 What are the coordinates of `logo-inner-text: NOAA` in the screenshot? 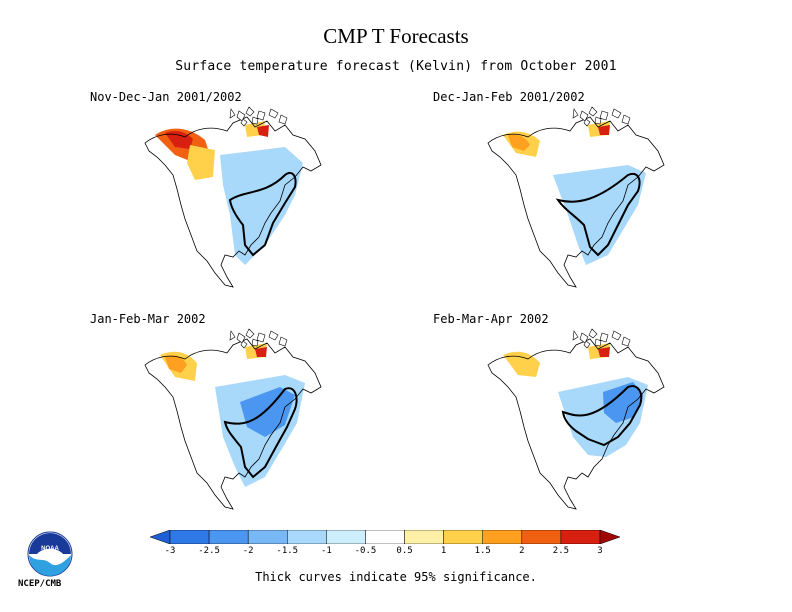 It's located at (50, 549).